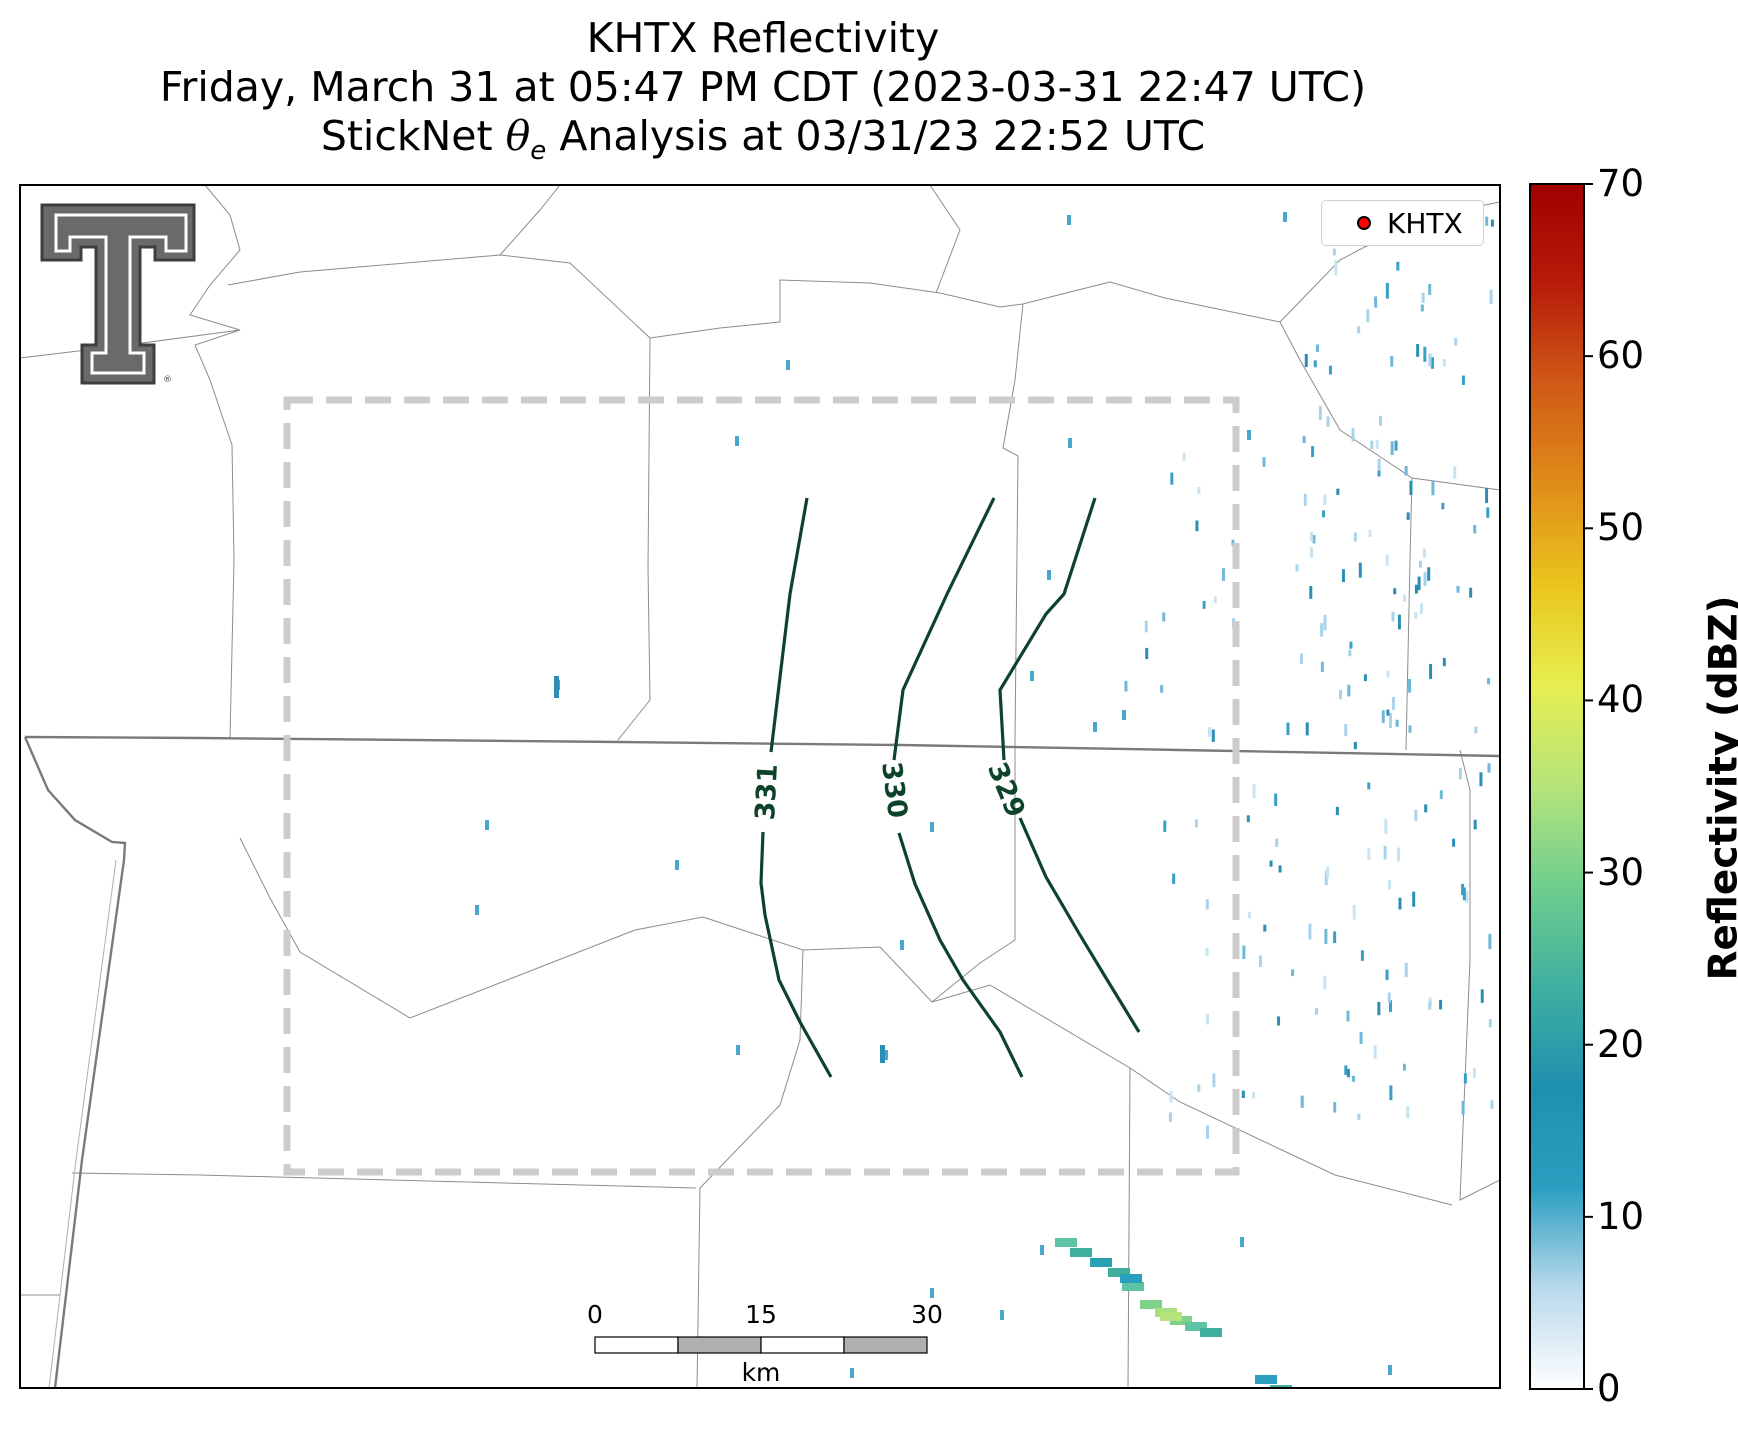 The image size is (1738, 1430). I want to click on colorbar, so click(1561, 786).